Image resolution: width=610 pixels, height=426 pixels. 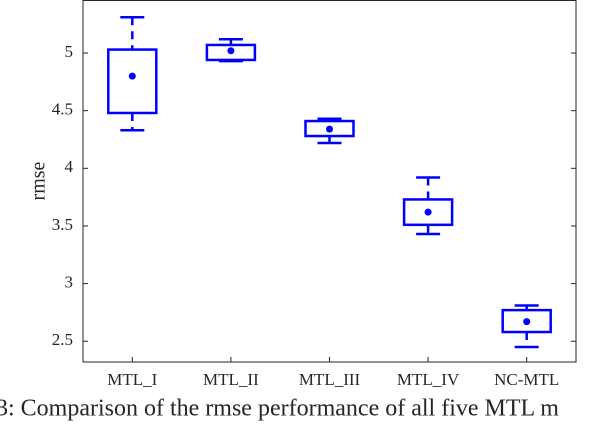 What do you see at coordinates (231, 379) in the screenshot?
I see `x-tick-label: MTL_II` at bounding box center [231, 379].